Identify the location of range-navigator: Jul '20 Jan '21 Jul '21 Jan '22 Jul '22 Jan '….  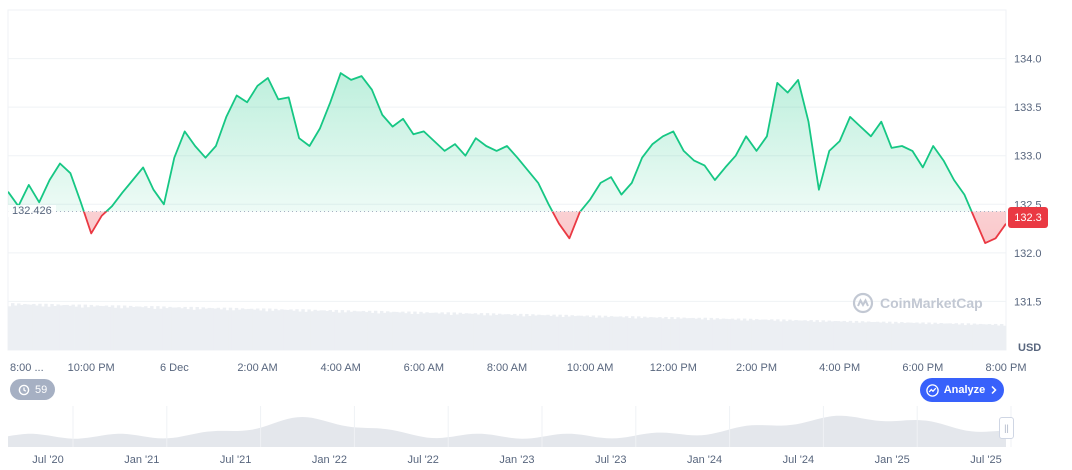
(510, 436).